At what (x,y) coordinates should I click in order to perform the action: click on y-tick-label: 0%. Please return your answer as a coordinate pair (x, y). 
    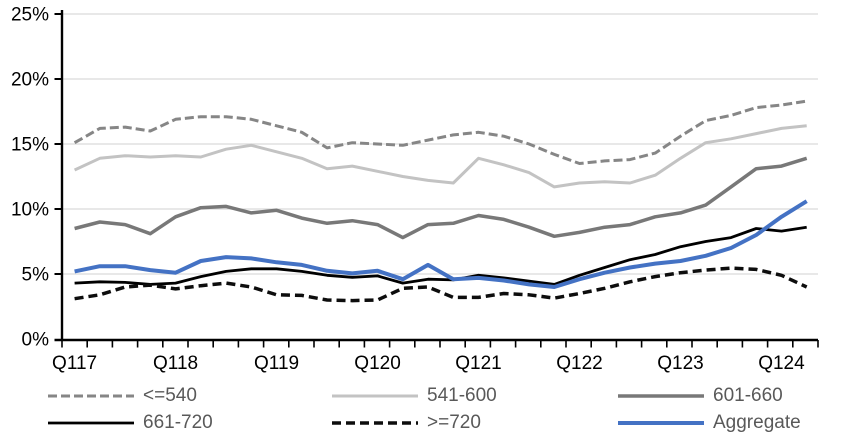
    Looking at the image, I should click on (36, 340).